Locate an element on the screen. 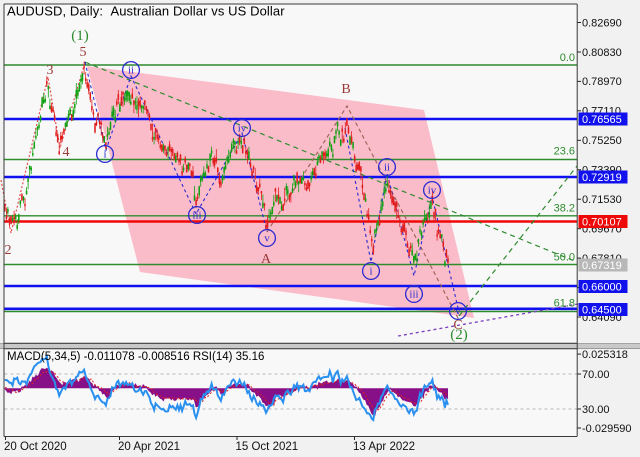 The height and width of the screenshot is (457, 640). svg-text: 30.00 is located at coordinates (596, 410).